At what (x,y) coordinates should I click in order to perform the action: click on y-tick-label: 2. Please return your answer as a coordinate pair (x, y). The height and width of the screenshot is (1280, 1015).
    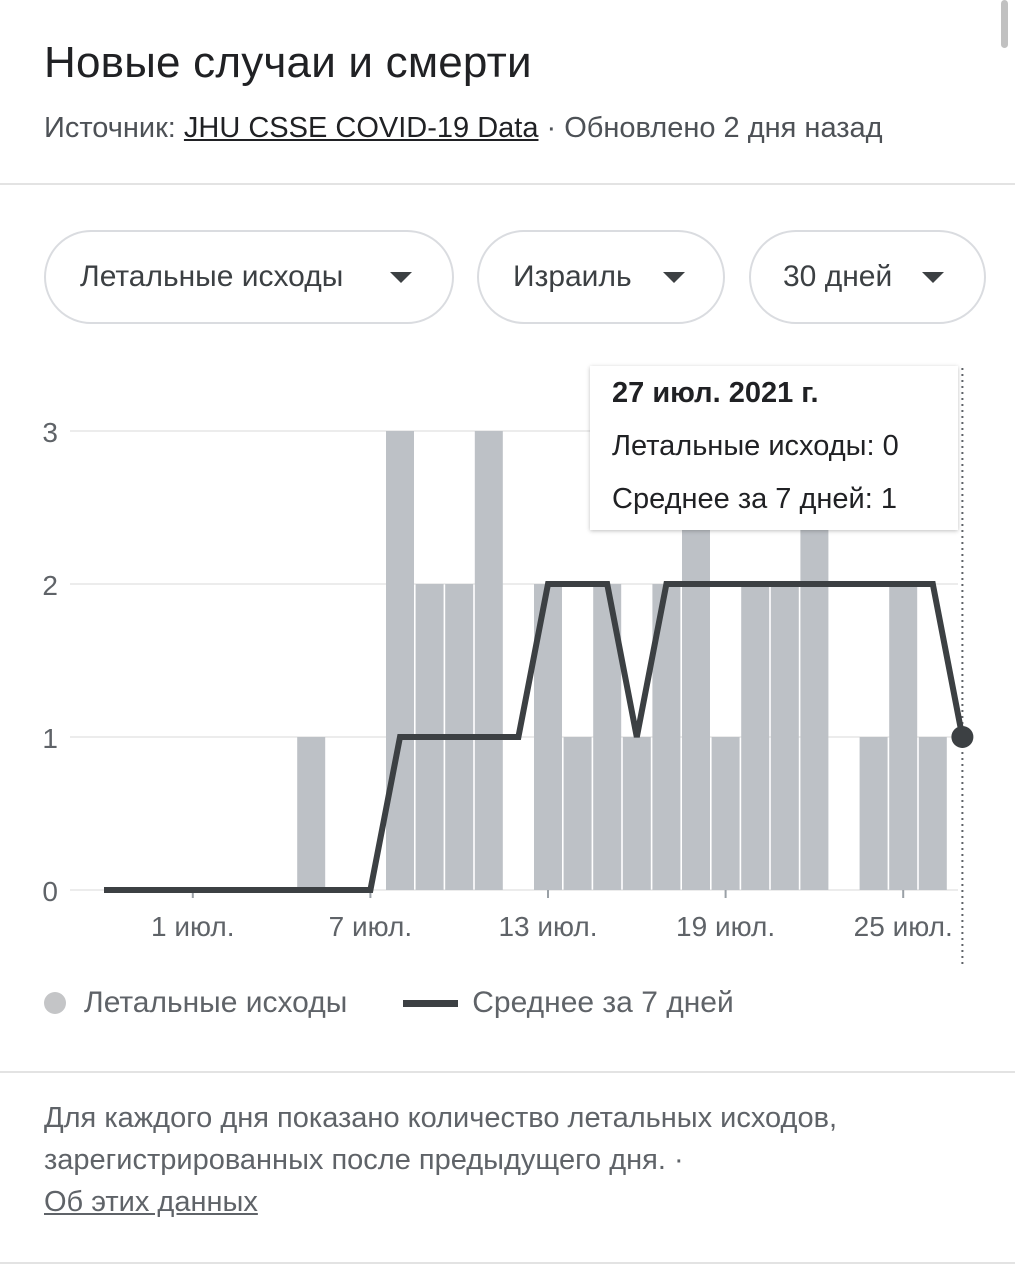
    Looking at the image, I should click on (50, 585).